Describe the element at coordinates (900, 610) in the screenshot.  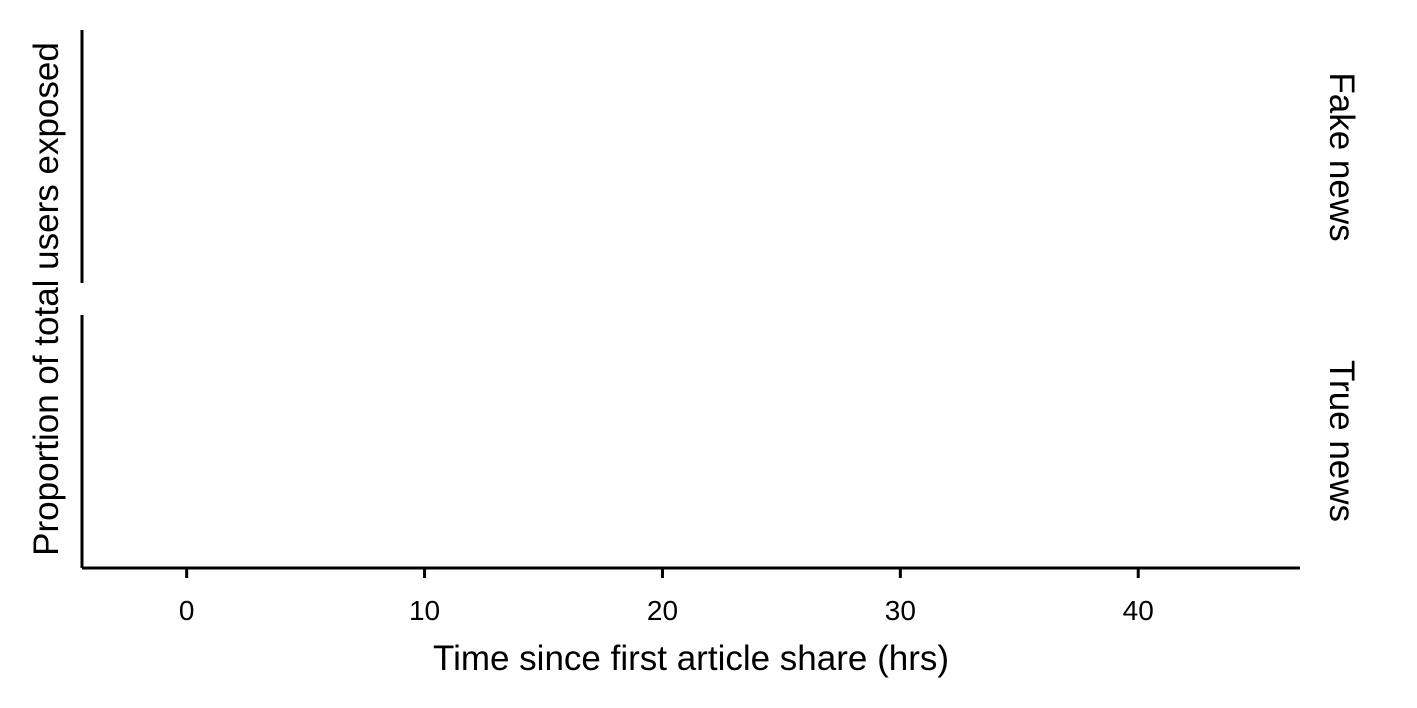
I see `x-tick-label-30: 30` at that location.